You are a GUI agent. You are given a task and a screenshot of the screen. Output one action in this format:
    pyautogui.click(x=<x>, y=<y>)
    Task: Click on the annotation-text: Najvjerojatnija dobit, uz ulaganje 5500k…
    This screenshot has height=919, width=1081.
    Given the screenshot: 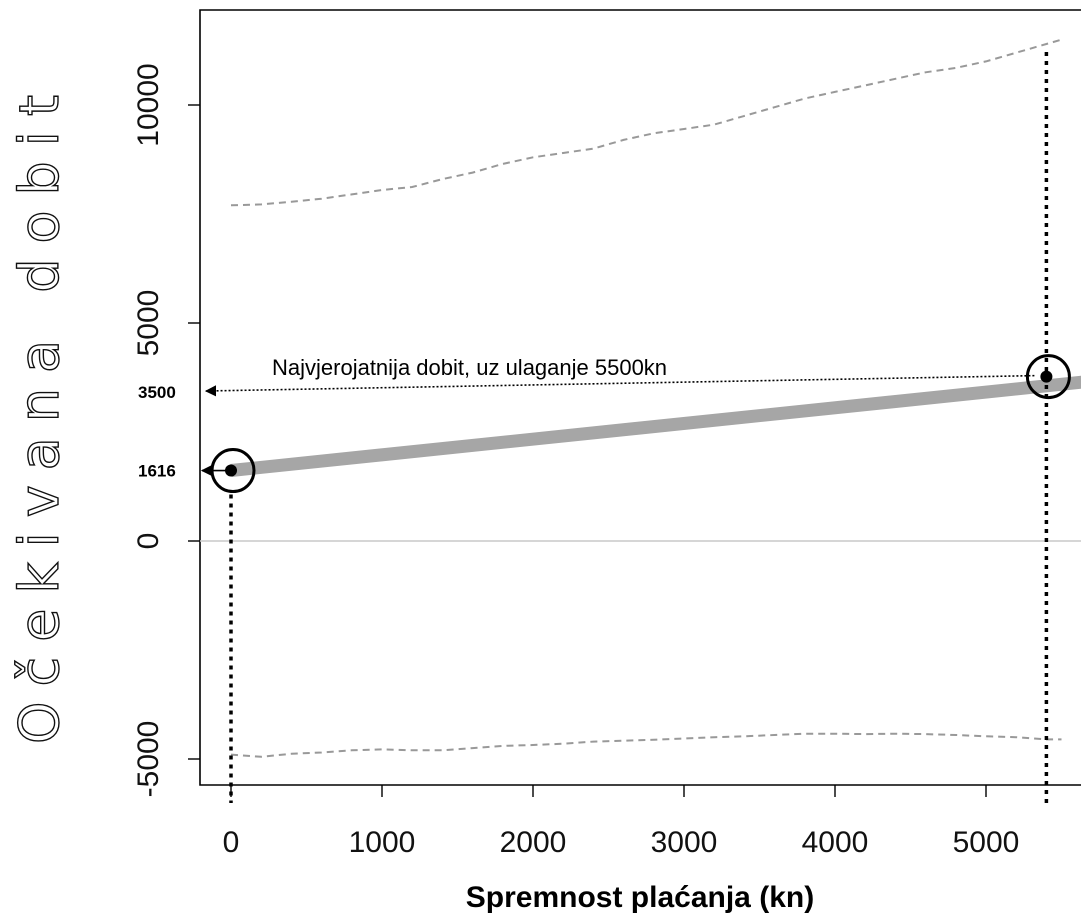 What is the action you would take?
    pyautogui.click(x=469, y=367)
    